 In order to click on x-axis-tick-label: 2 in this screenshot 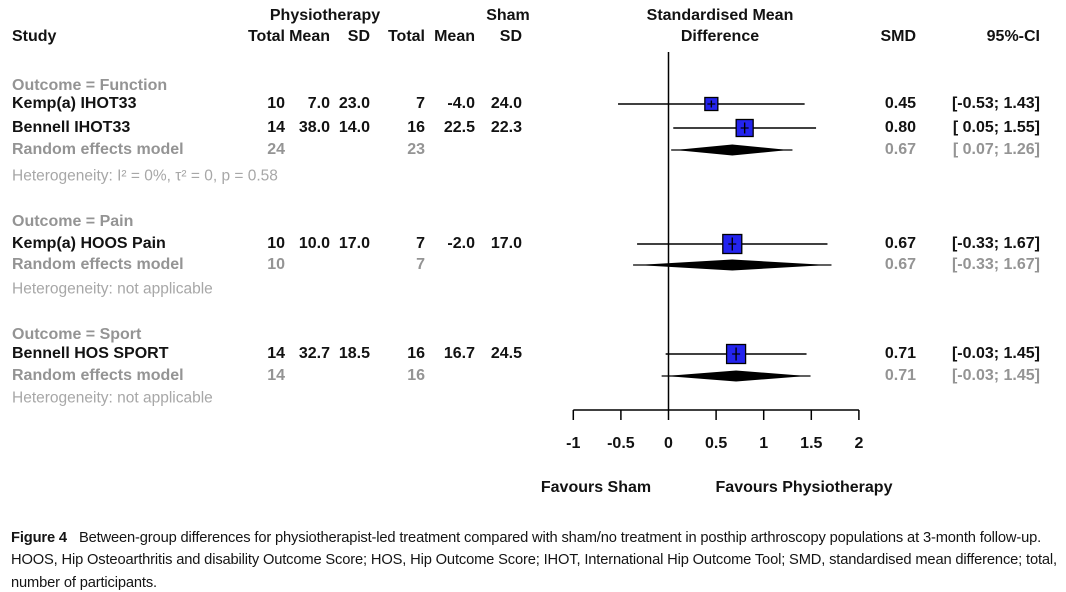, I will do `click(859, 443)`.